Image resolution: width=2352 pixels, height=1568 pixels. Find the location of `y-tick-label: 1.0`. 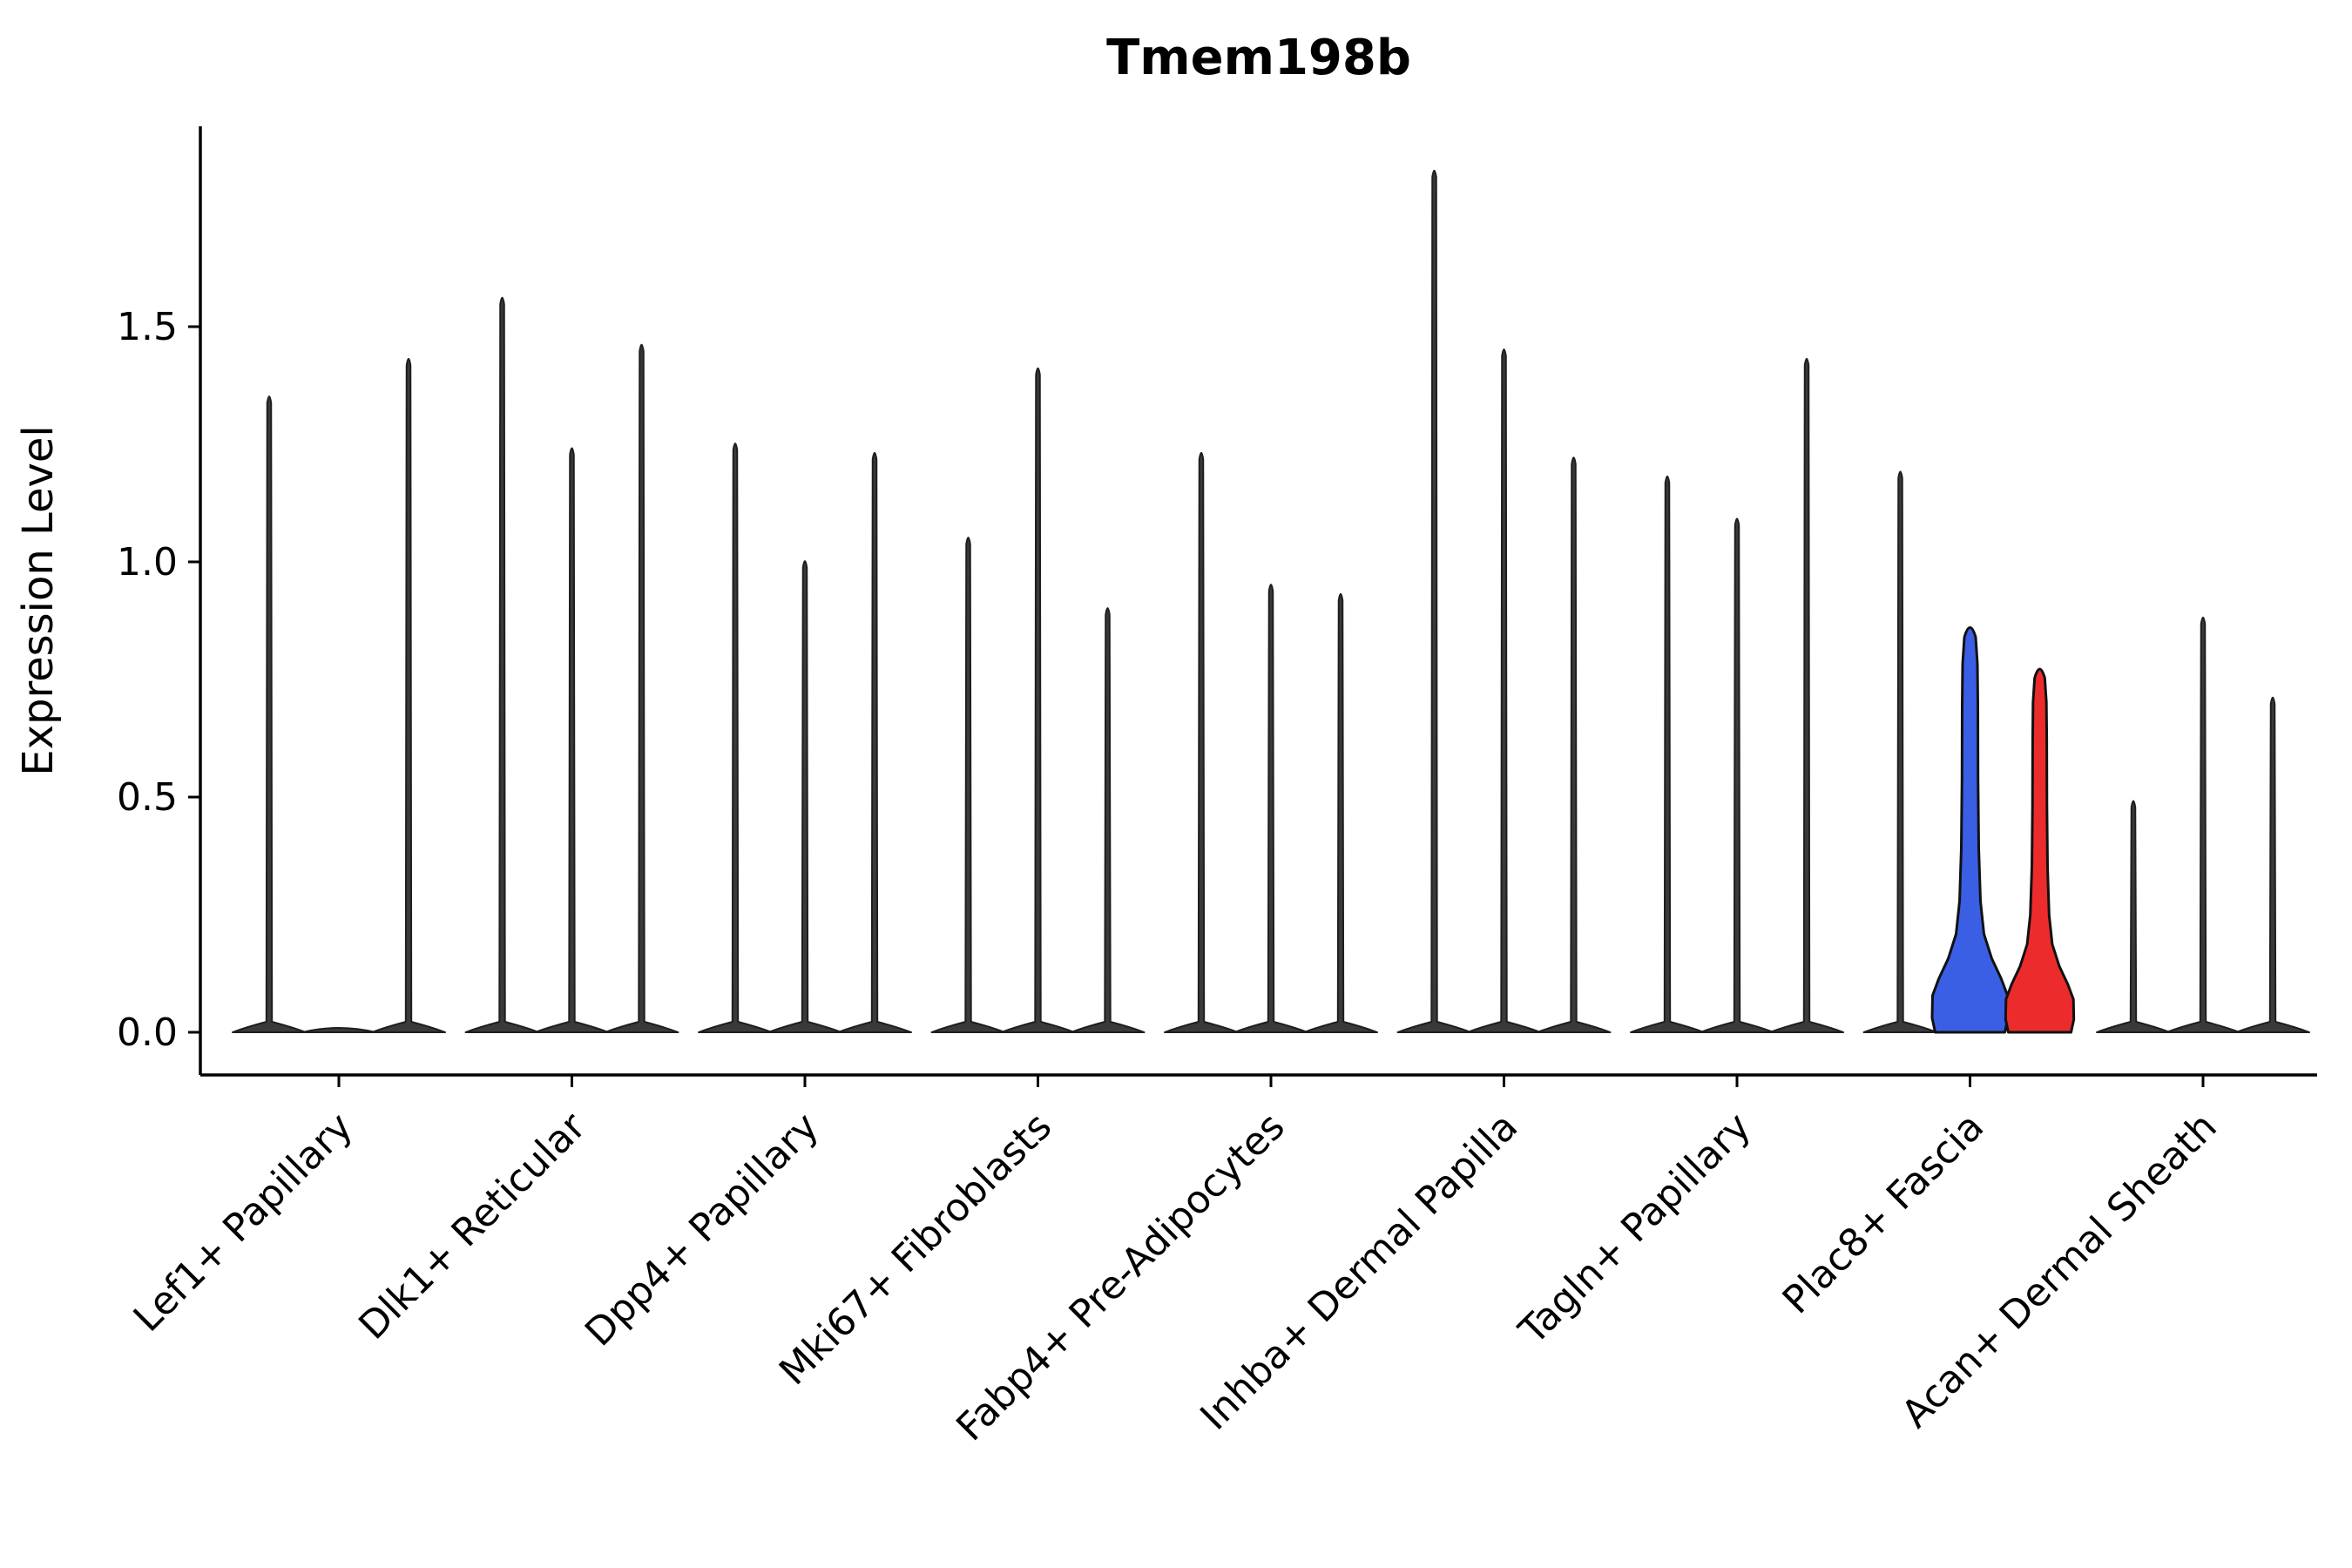

y-tick-label: 1.0 is located at coordinates (147, 562).